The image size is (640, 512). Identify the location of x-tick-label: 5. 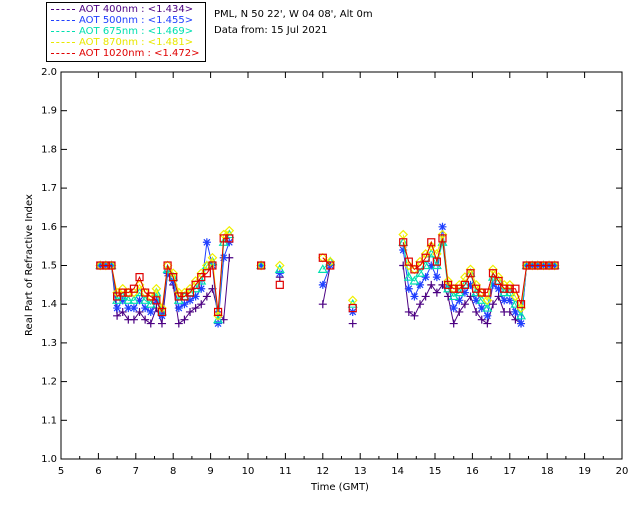
(61, 471).